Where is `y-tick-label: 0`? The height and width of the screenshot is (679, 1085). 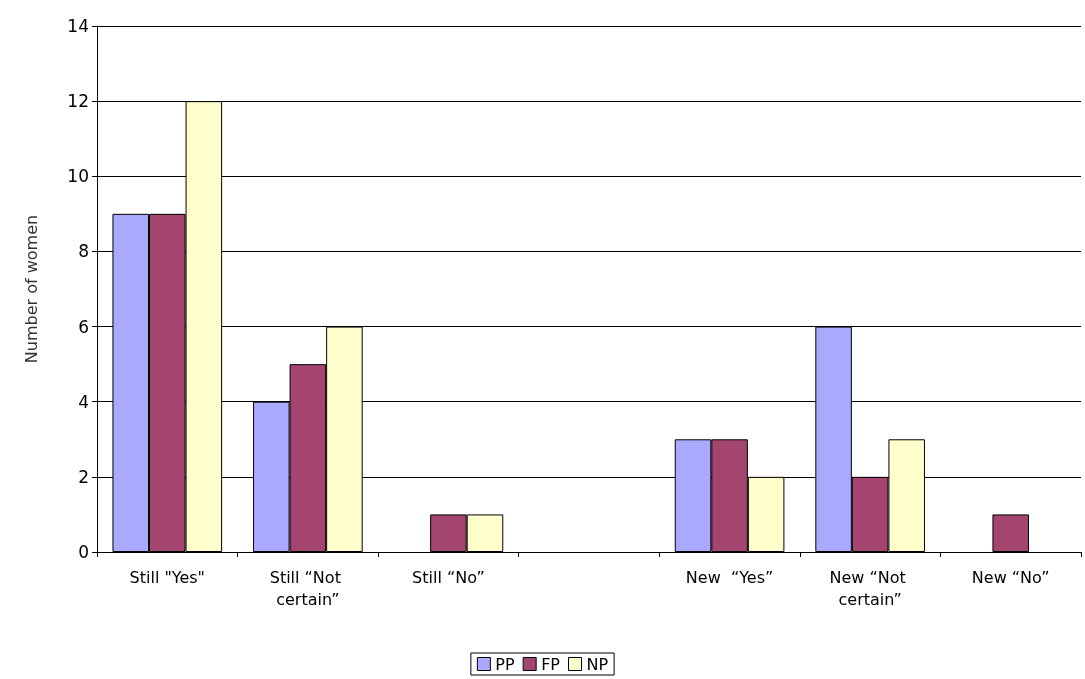
y-tick-label: 0 is located at coordinates (83, 552).